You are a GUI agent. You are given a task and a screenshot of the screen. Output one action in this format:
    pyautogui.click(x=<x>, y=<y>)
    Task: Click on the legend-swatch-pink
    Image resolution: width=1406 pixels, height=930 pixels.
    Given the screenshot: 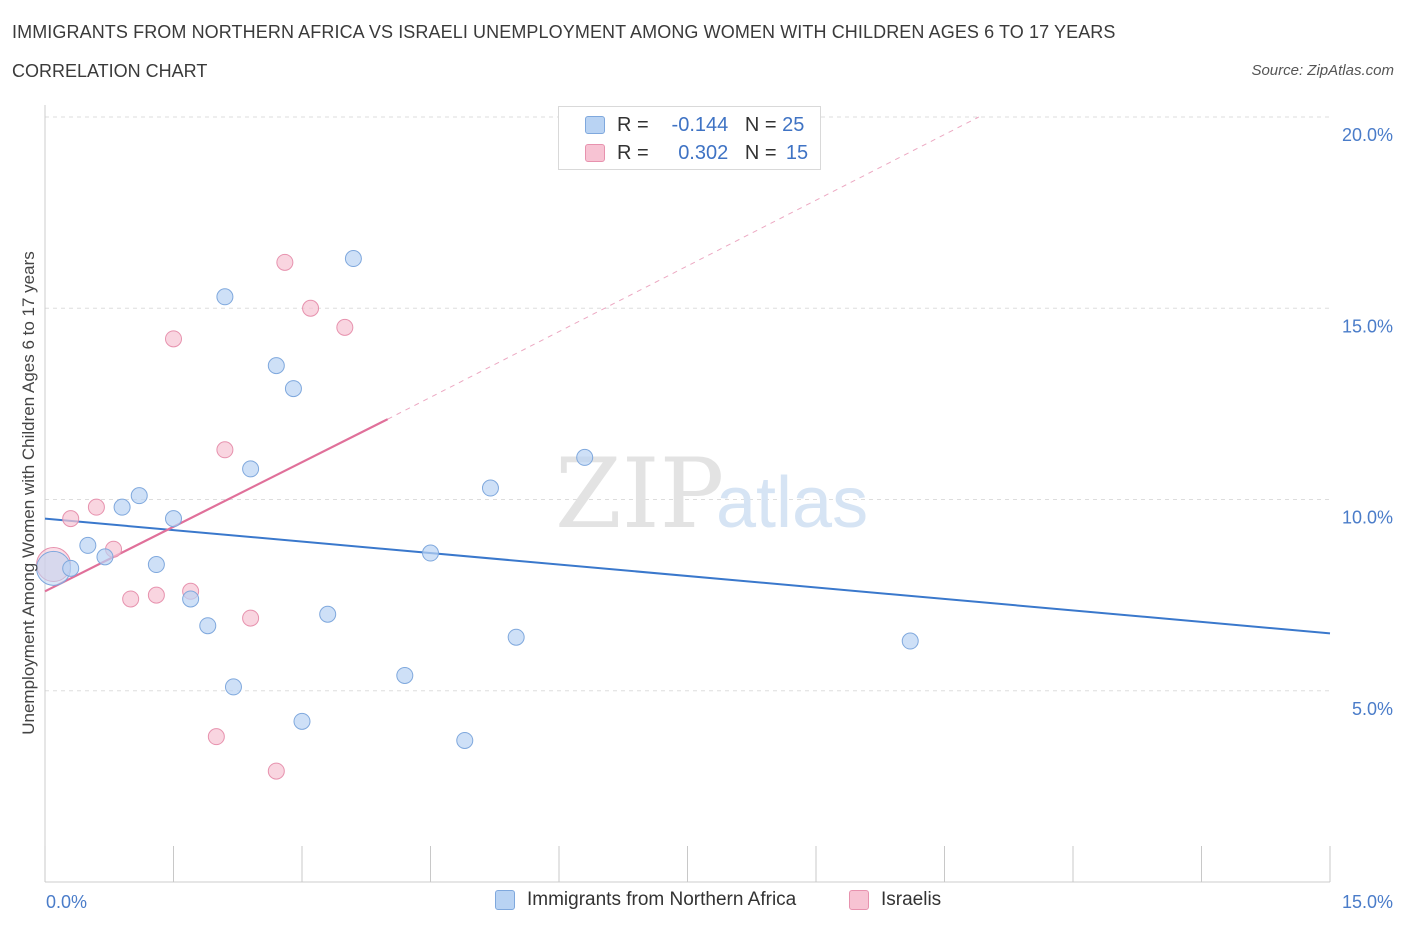 What is the action you would take?
    pyautogui.click(x=595, y=153)
    